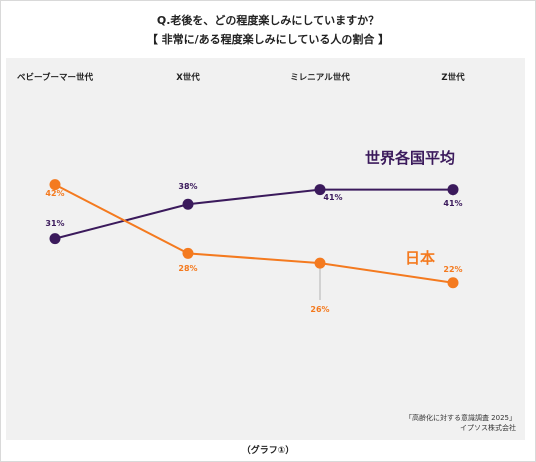 This screenshot has height=462, width=536. Describe the element at coordinates (268, 39) in the screenshot. I see `chart-subtitle: 【 非常に/ある程度楽しみにしている人の割合 】` at that location.